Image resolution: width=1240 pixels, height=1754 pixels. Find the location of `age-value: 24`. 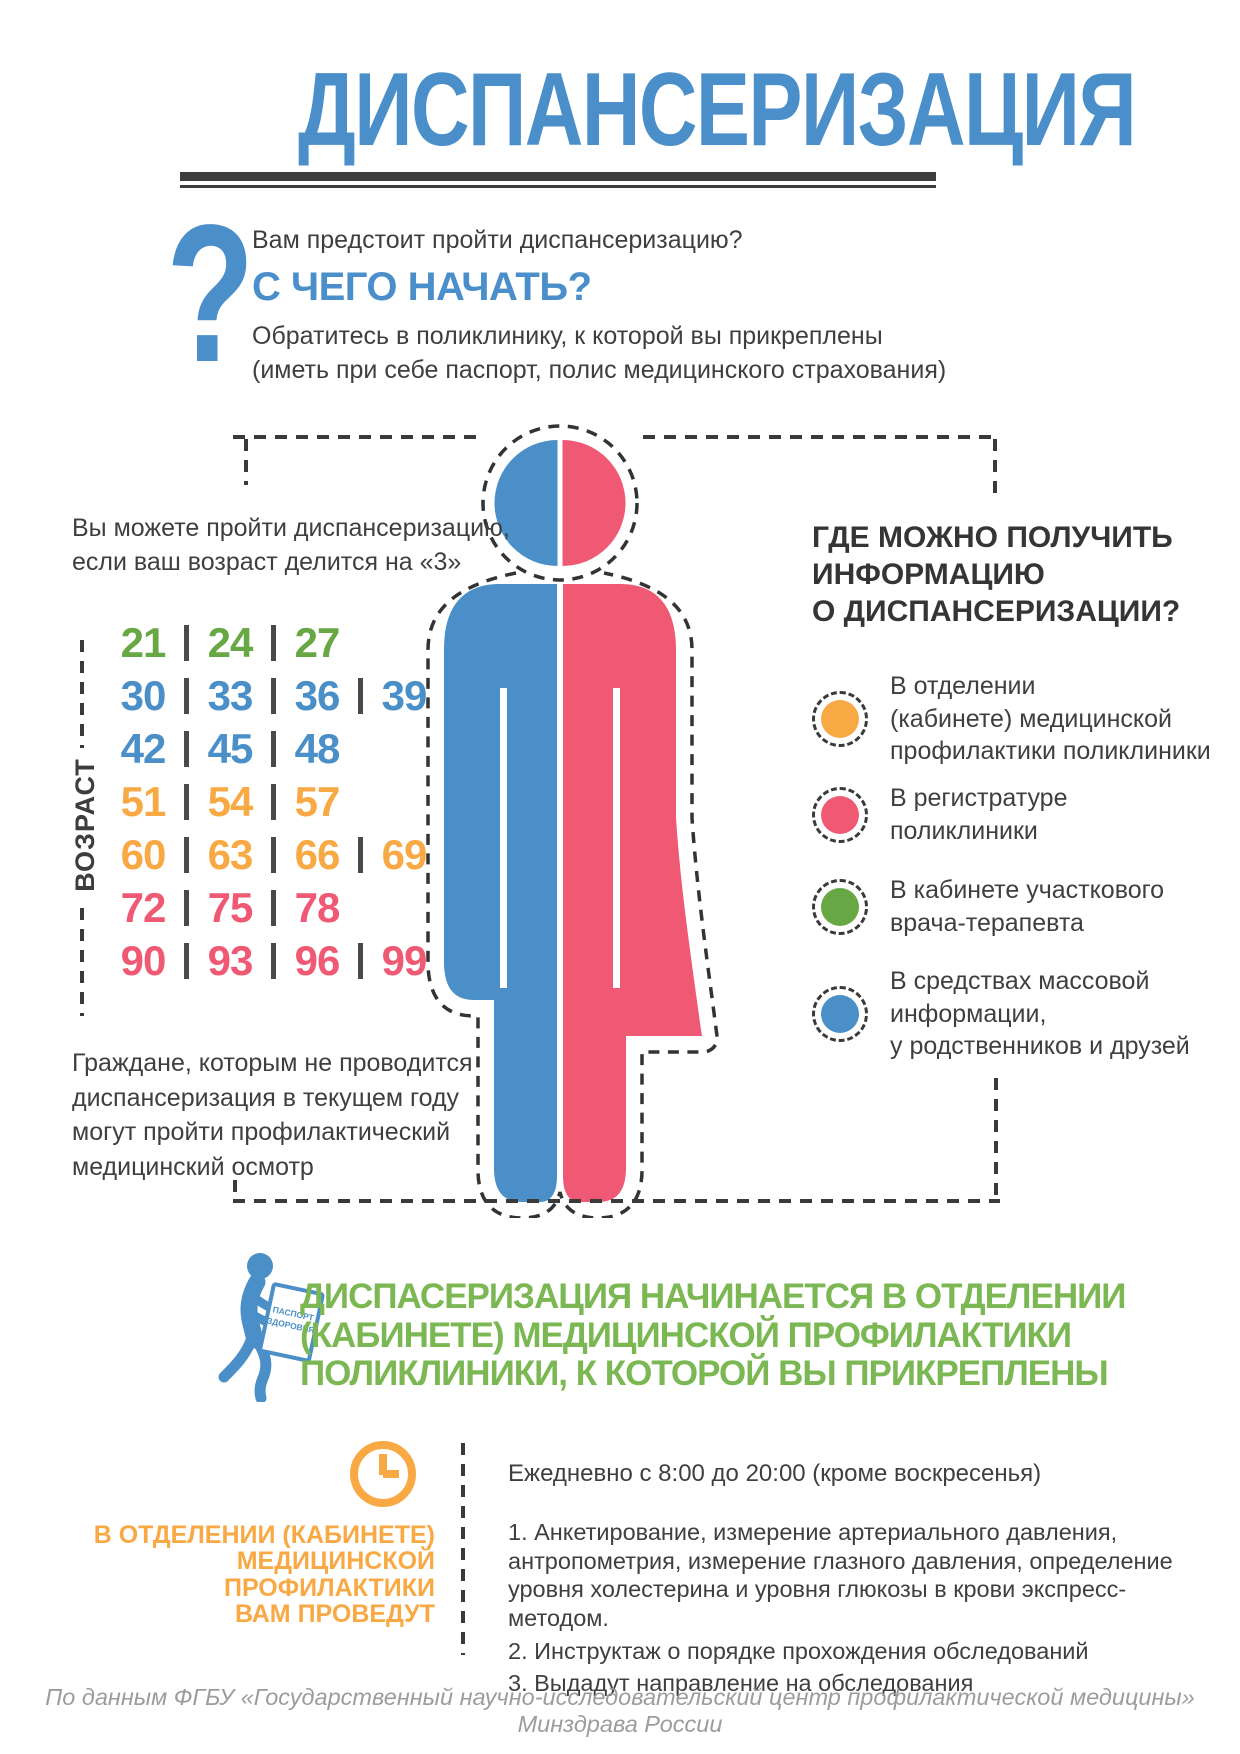

age-value: 24 is located at coordinates (230, 642).